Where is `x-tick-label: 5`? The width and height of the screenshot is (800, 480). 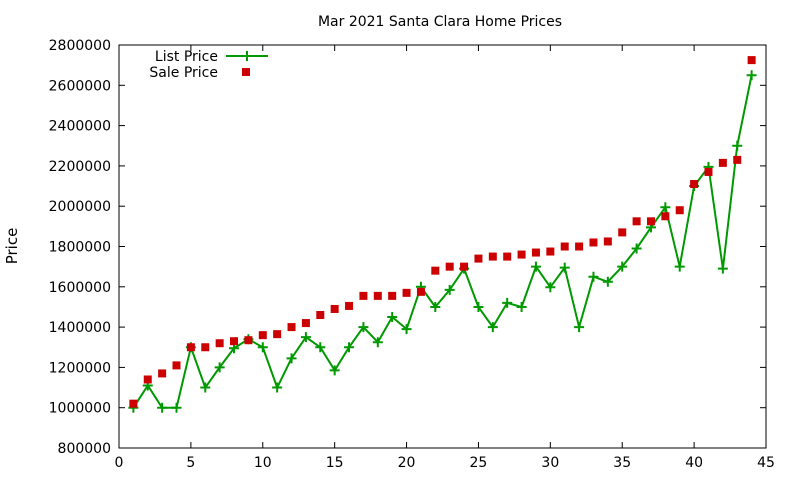
x-tick-label: 5 is located at coordinates (190, 463).